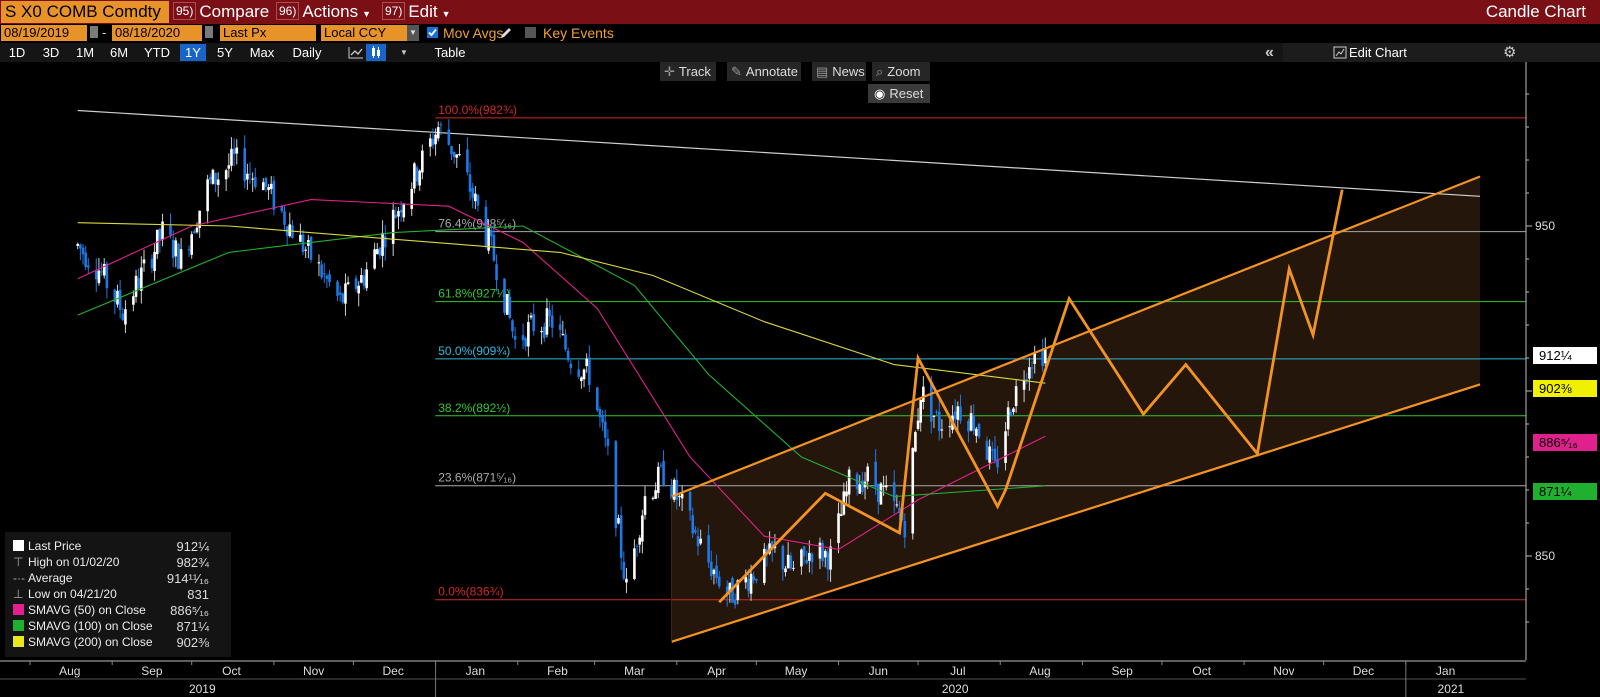 The image size is (1600, 697). What do you see at coordinates (376, 52) in the screenshot?
I see `candle-chart-icon` at bounding box center [376, 52].